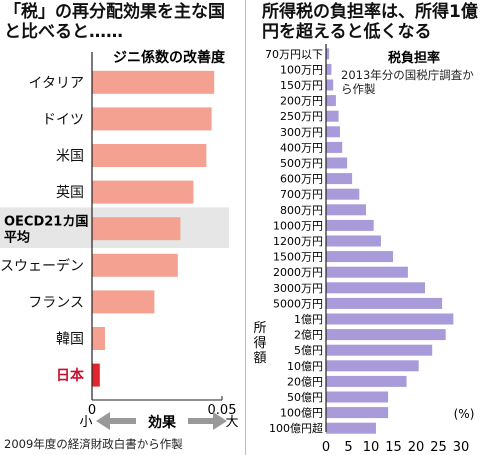 This screenshot has height=455, width=480. What do you see at coordinates (305, 381) in the screenshot?
I see `category-label: 20億円` at bounding box center [305, 381].